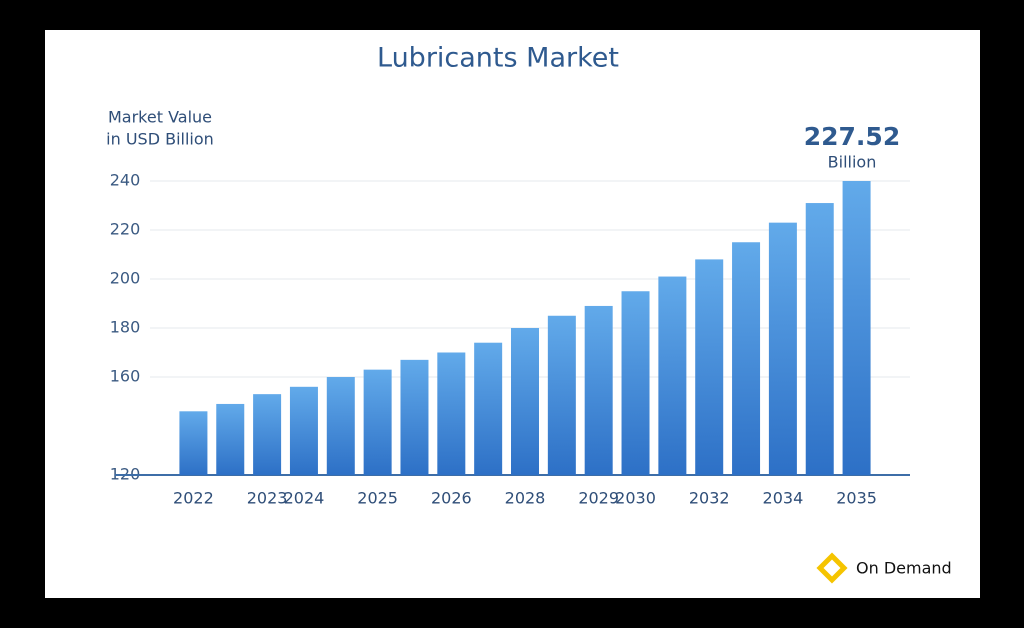 Image resolution: width=1024 pixels, height=628 pixels. I want to click on y-tick-label: 240, so click(125, 180).